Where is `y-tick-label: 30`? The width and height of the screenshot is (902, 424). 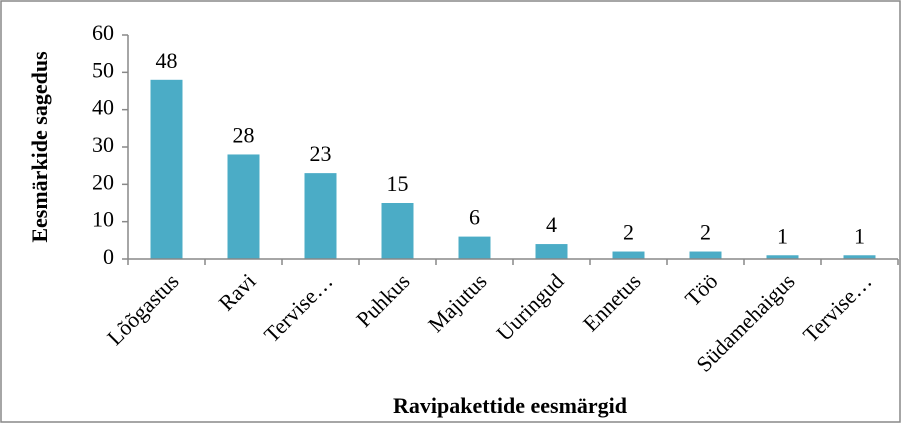
y-tick-label: 30 is located at coordinates (103, 144).